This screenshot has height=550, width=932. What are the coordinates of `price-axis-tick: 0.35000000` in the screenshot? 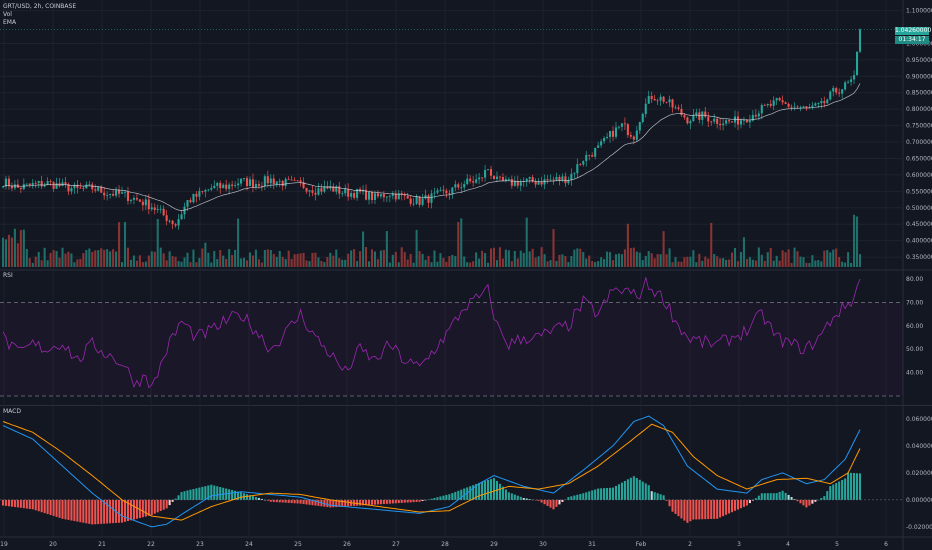 It's located at (919, 257).